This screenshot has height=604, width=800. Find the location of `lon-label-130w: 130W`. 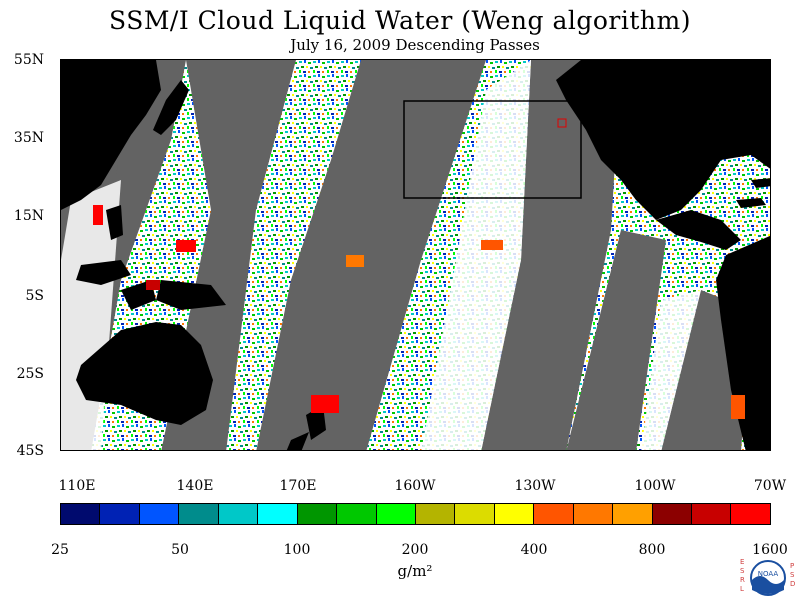

lon-label-130w: 130W is located at coordinates (535, 486).